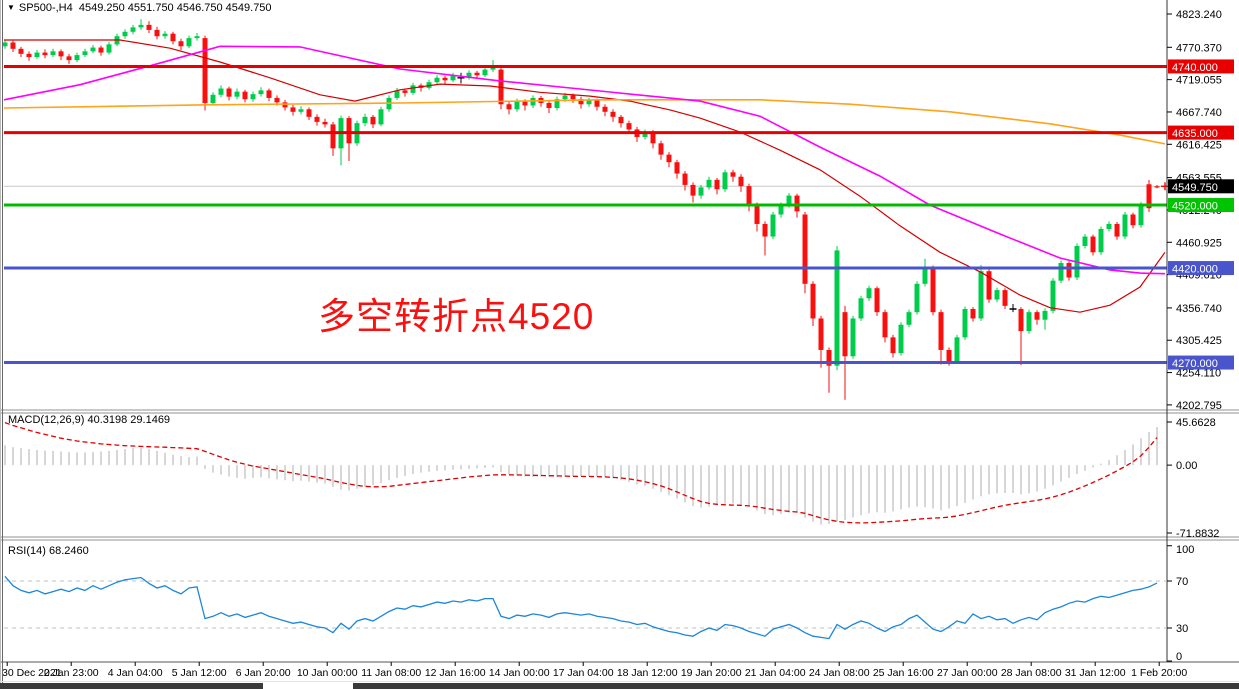 This screenshot has height=689, width=1239. Describe the element at coordinates (327, 673) in the screenshot. I see `svg-text: 10 Jan 00:00` at that location.